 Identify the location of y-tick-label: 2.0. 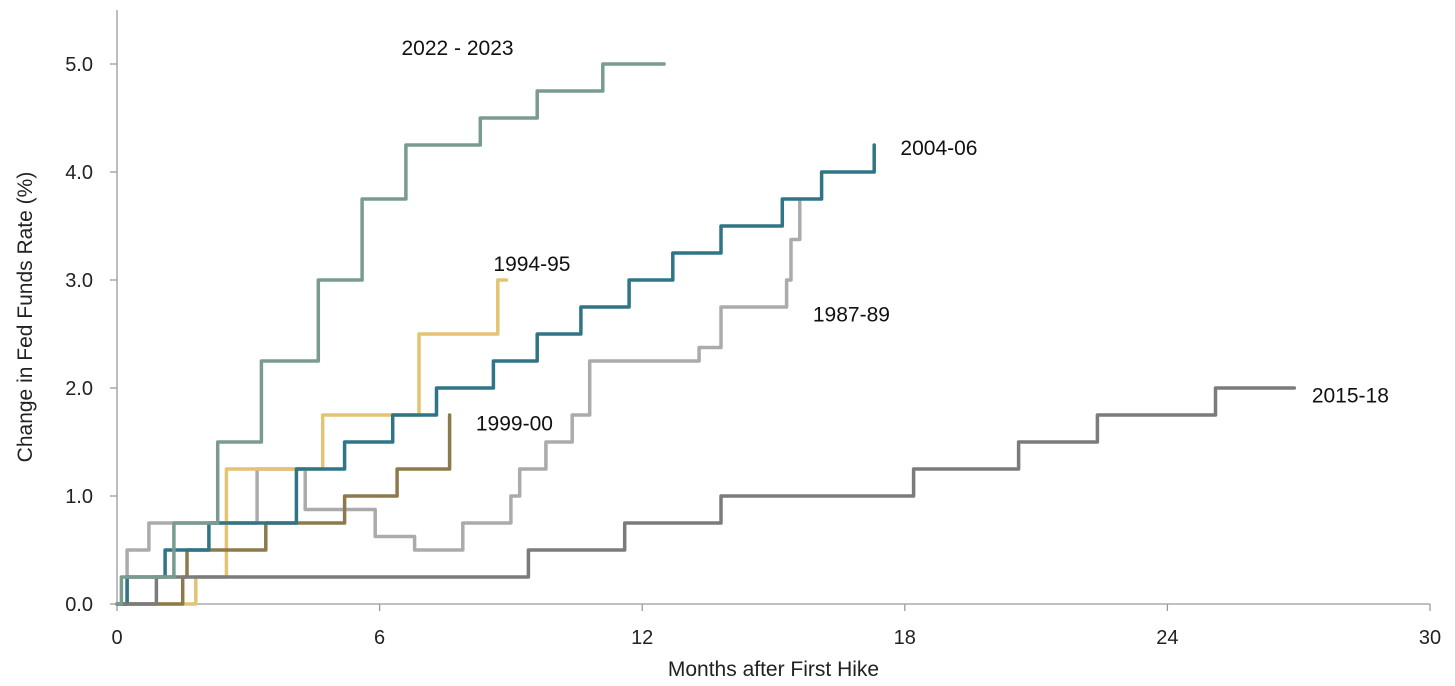
(79, 389).